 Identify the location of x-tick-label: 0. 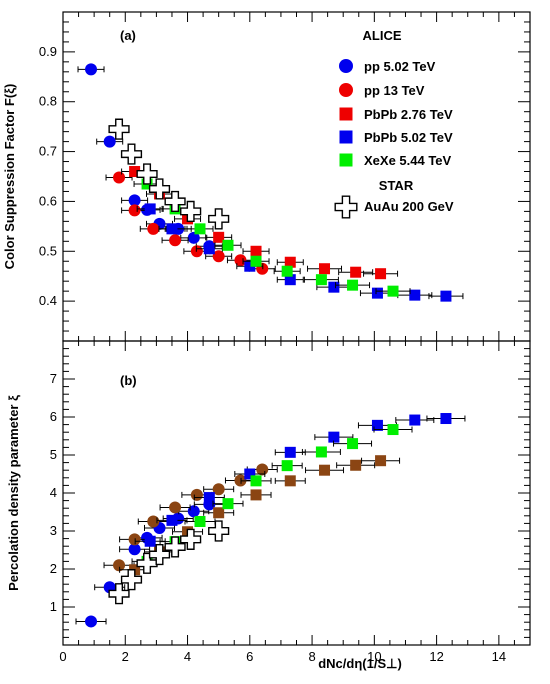
(62, 656).